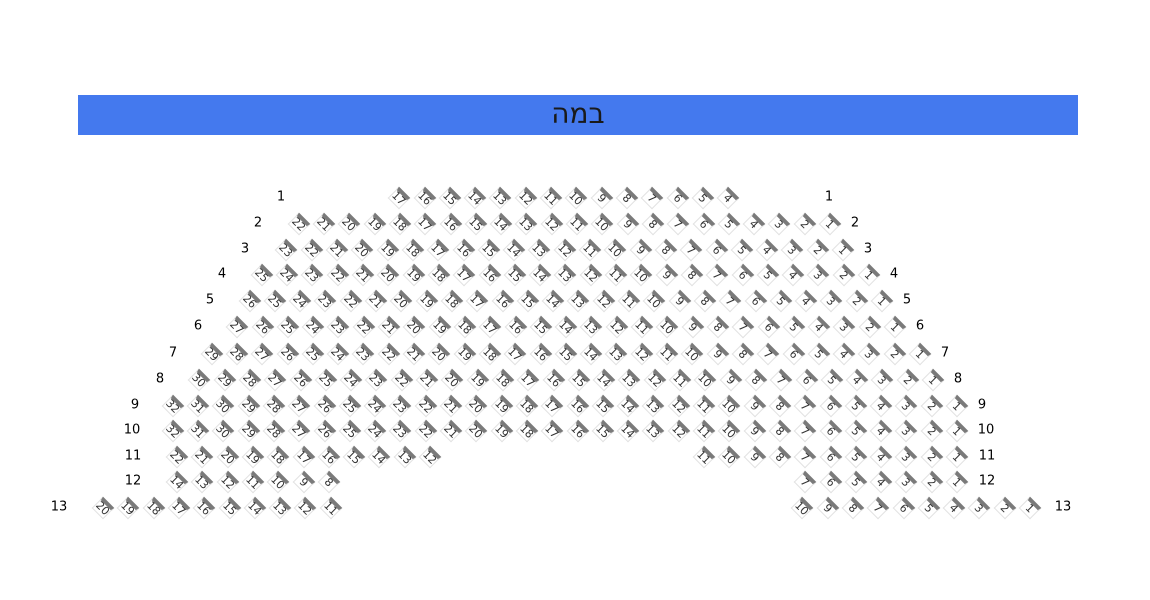 The height and width of the screenshot is (600, 1150). Describe the element at coordinates (237, 327) in the screenshot. I see `seat: 27` at that location.